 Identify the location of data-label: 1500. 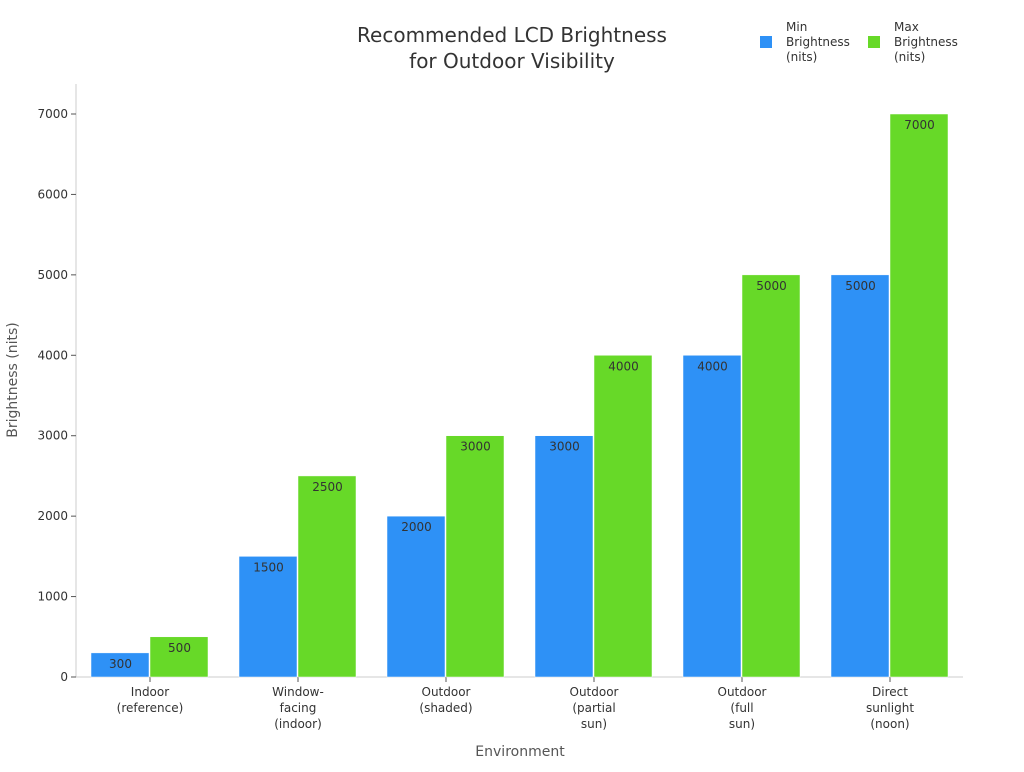
(268, 567).